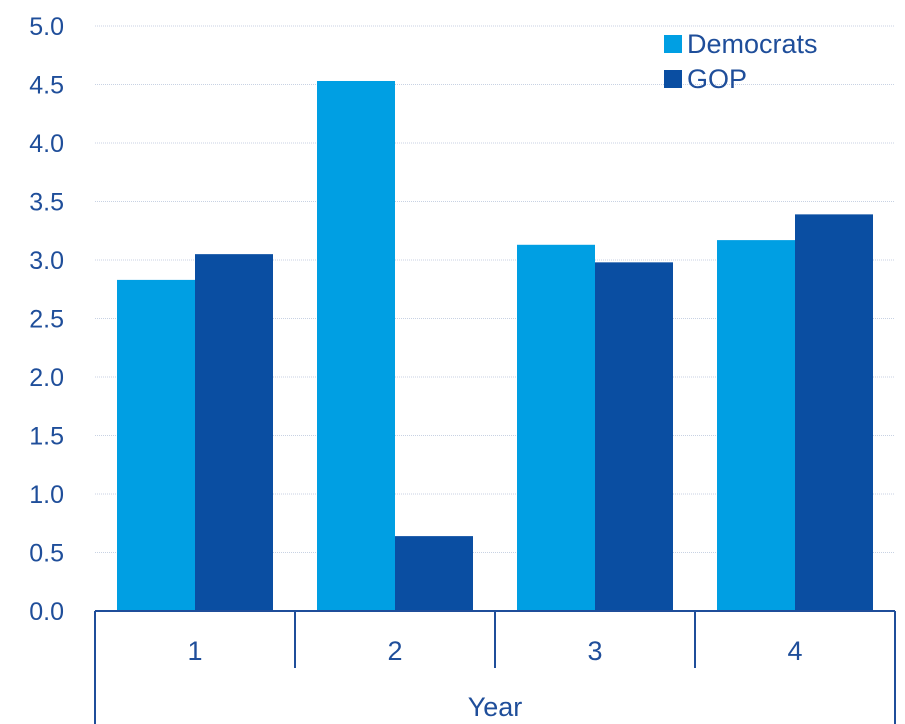 This screenshot has height=724, width=905. What do you see at coordinates (46, 612) in the screenshot?
I see `y-tick-label: 0.0` at bounding box center [46, 612].